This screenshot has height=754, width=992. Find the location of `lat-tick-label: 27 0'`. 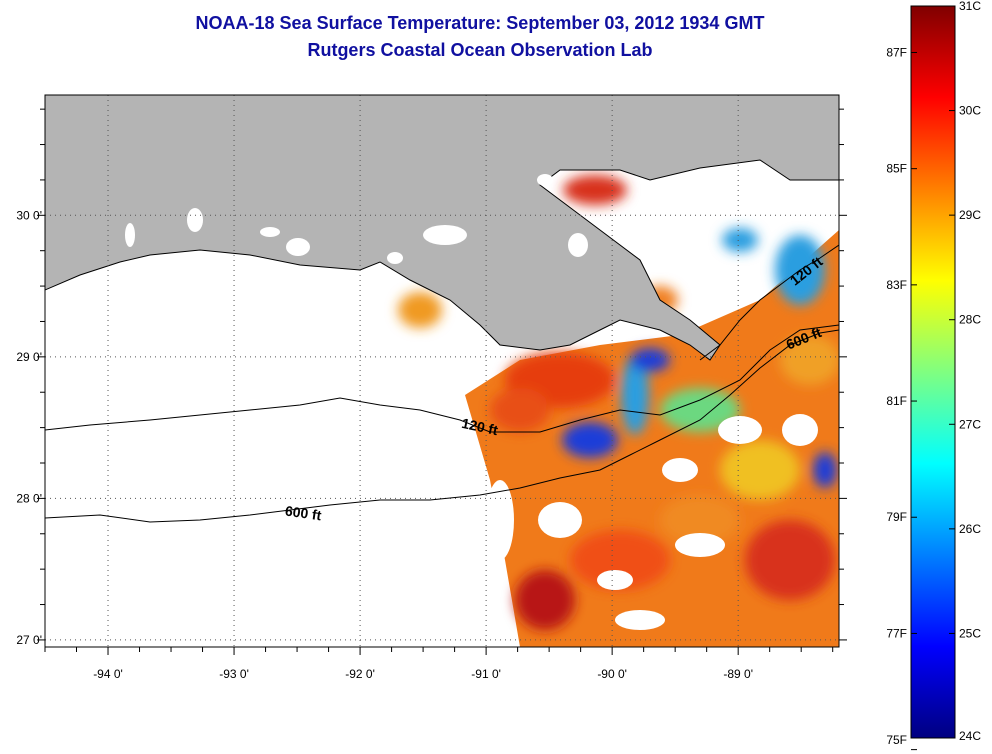

lat-tick-label: 27 0' is located at coordinates (29, 640).